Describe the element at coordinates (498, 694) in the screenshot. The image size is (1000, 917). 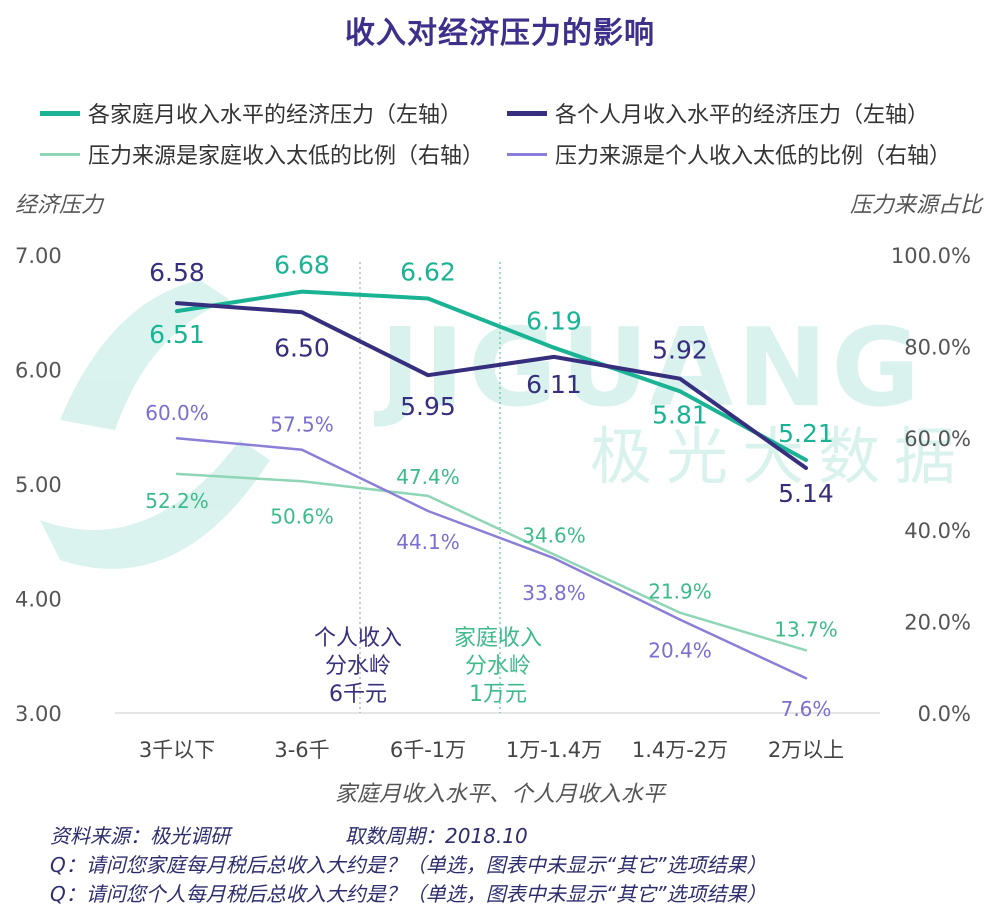
I see `annotation-line: 1万元` at that location.